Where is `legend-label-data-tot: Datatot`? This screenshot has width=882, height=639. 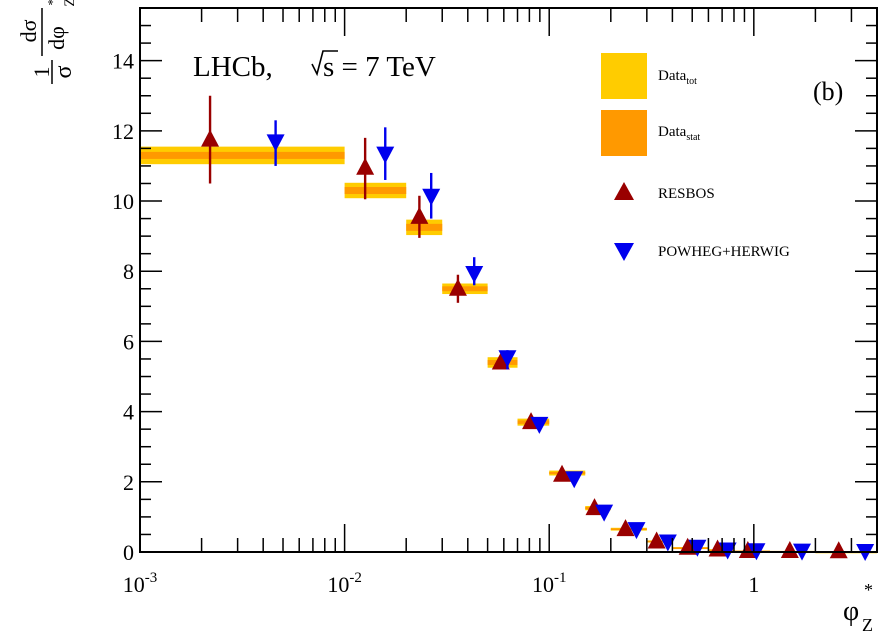
legend-label-data-tot: Datatot is located at coordinates (677, 77).